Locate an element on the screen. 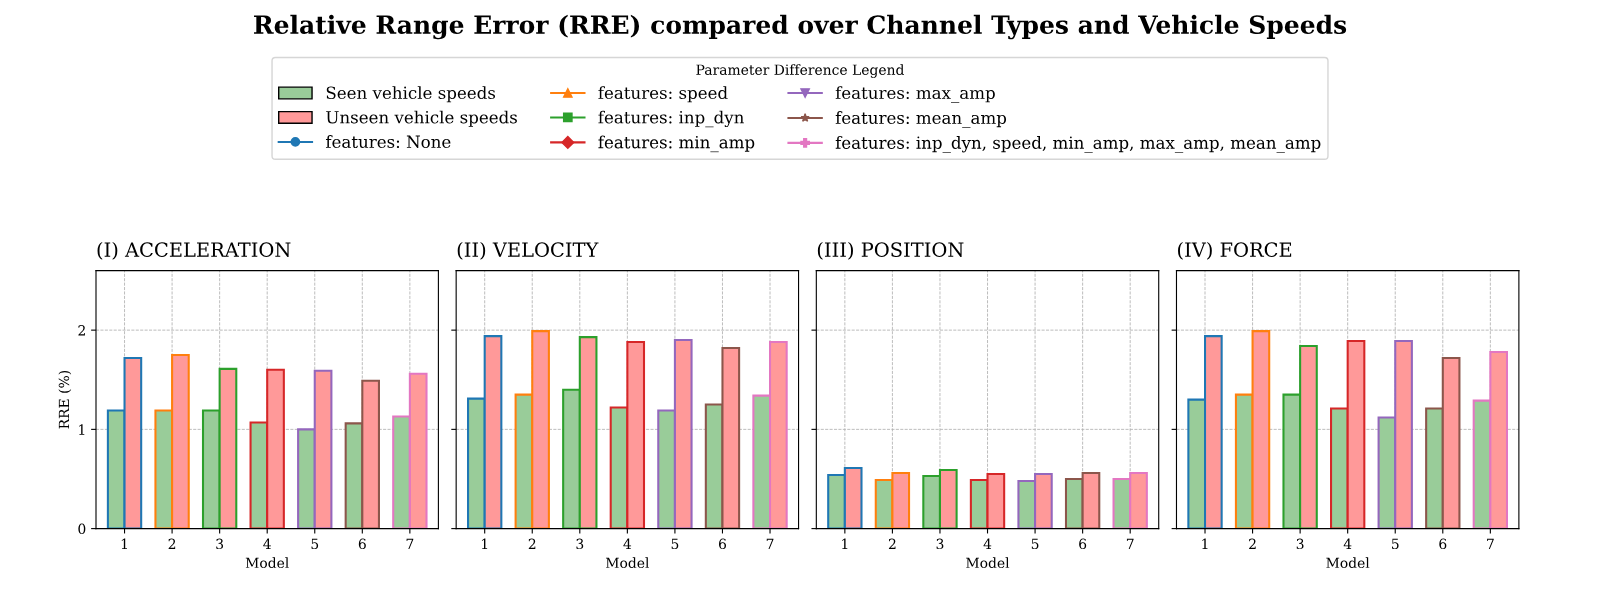 The width and height of the screenshot is (1600, 600). y-axis-title: RRE (%) is located at coordinates (65, 399).